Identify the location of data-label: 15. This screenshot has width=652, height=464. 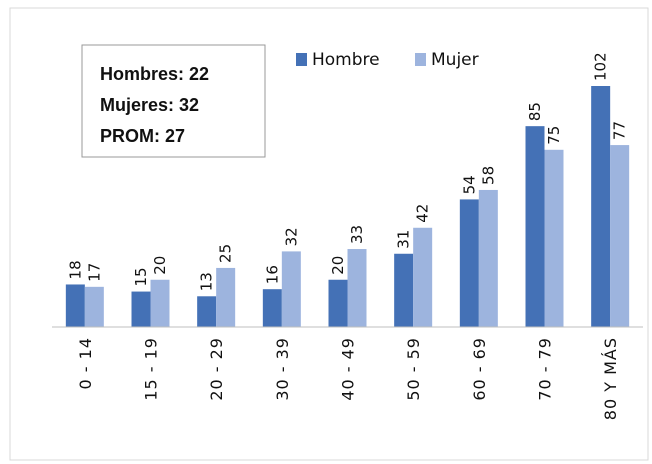
(141, 276).